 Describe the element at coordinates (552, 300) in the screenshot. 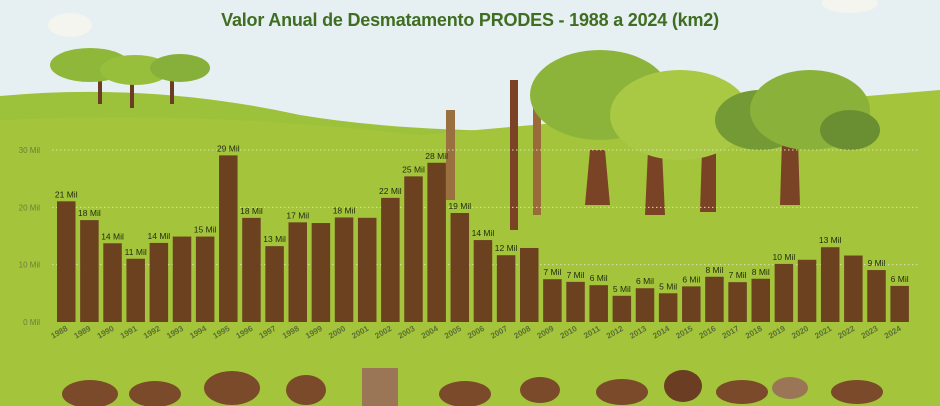

I see `bar-2009` at that location.